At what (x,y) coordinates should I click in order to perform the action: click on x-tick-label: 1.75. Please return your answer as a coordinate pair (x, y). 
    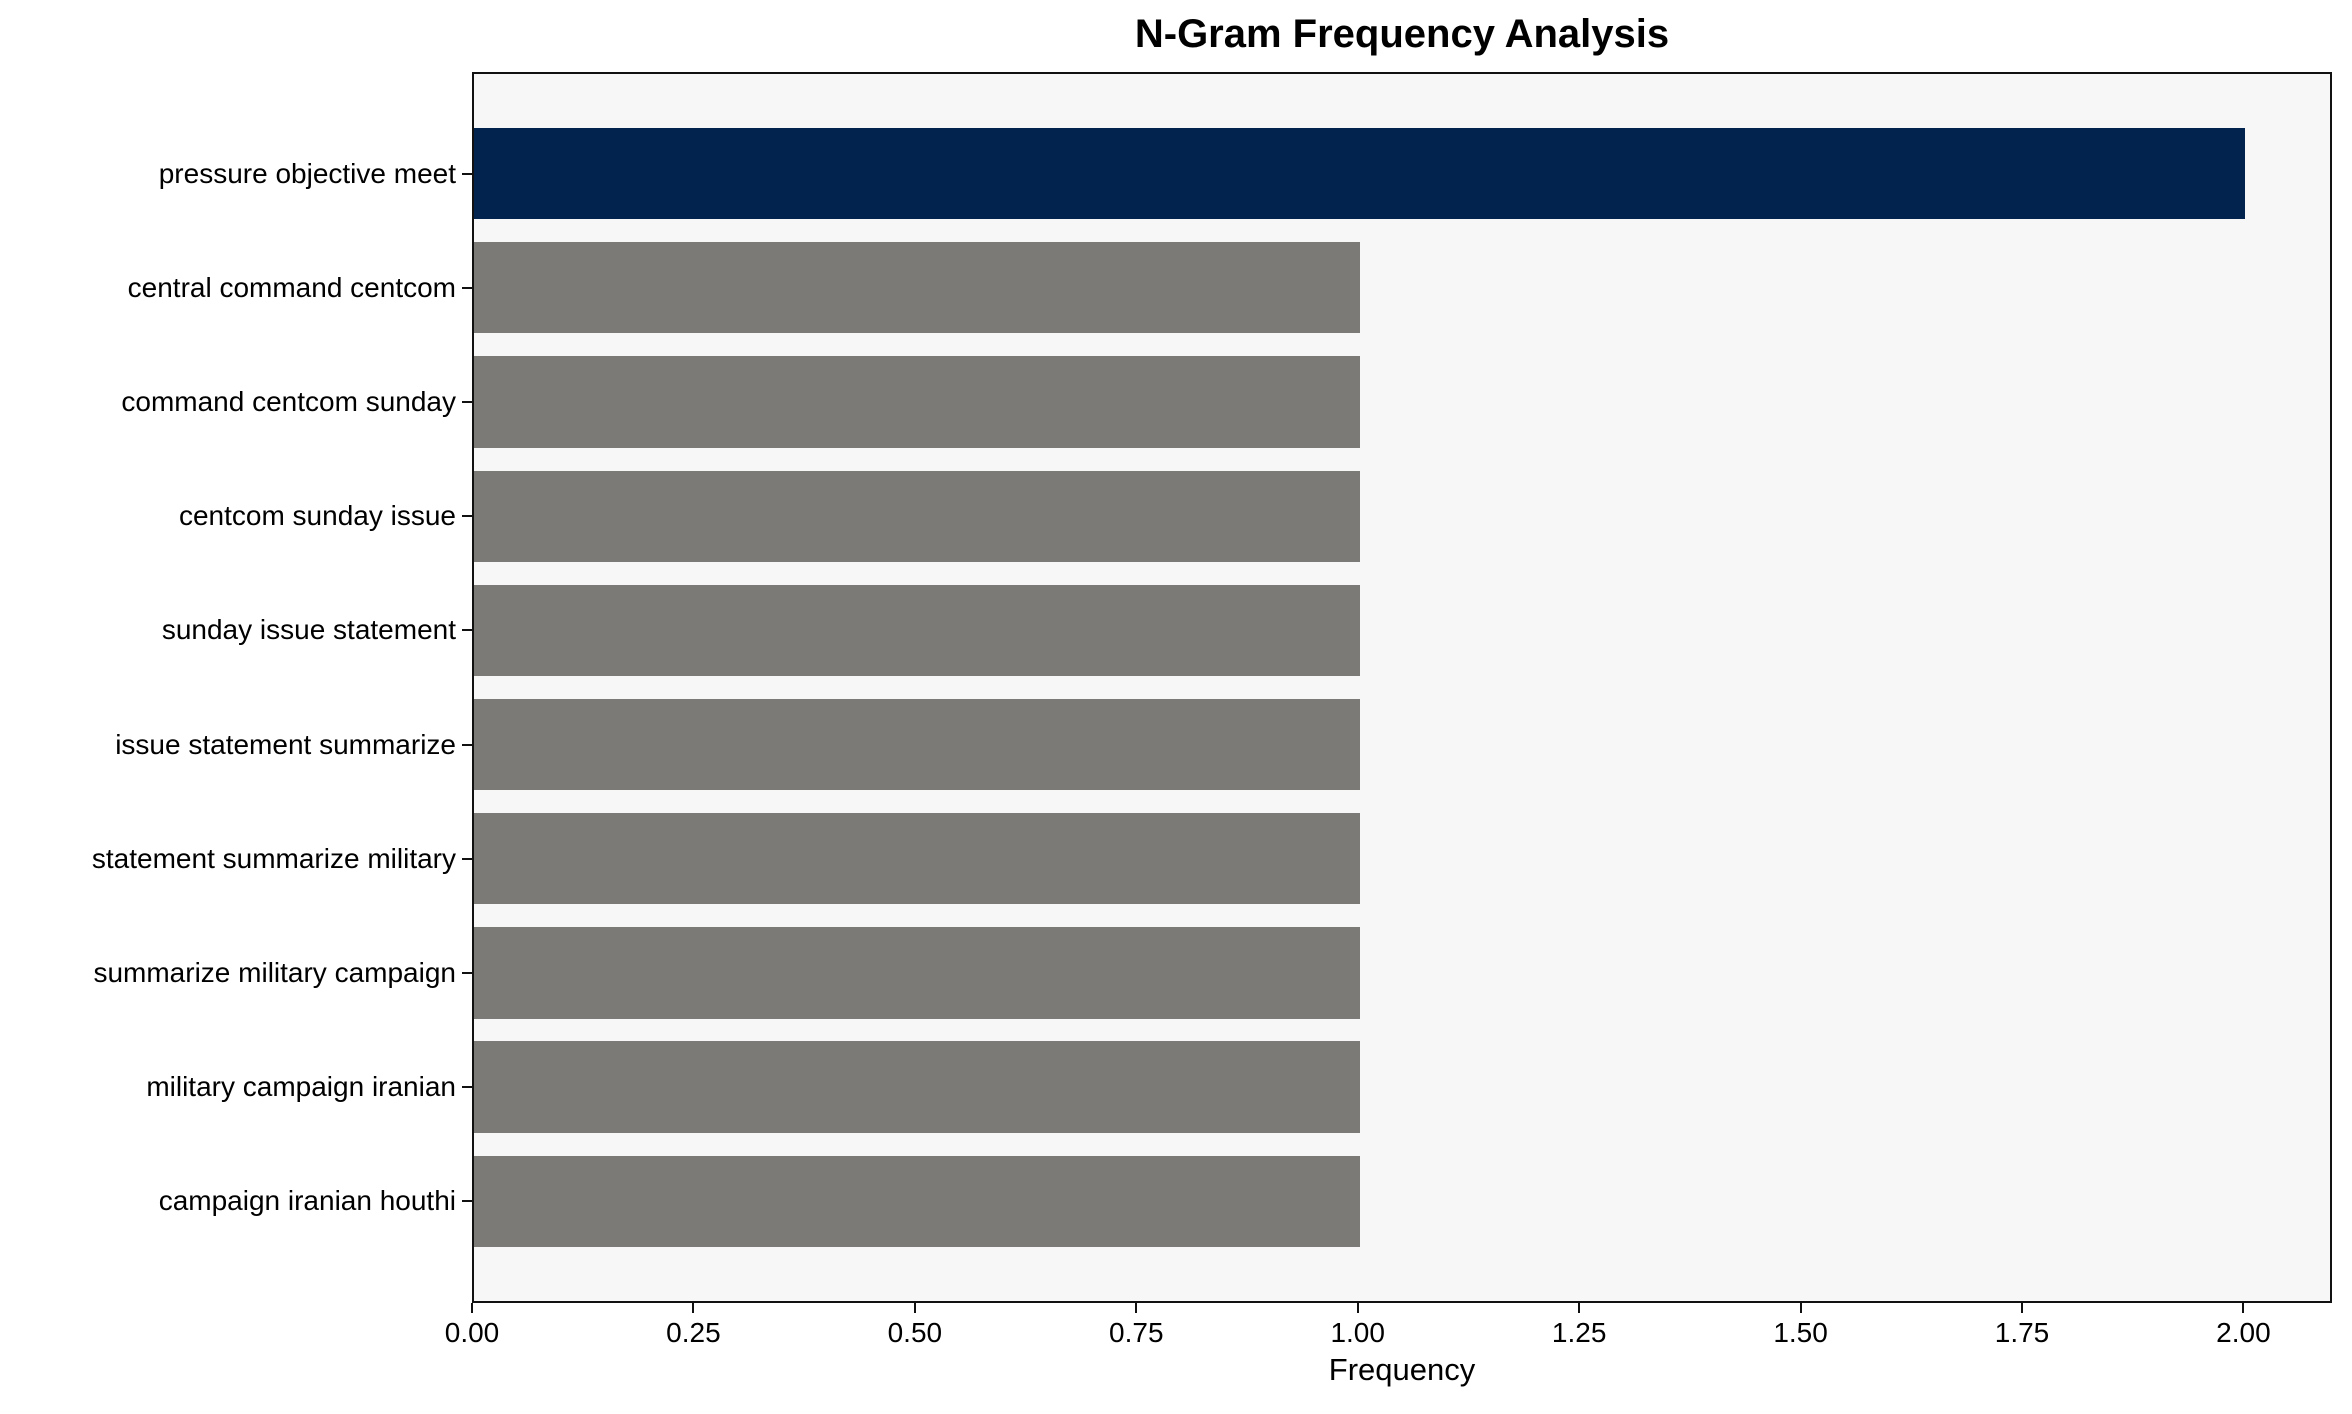
    Looking at the image, I should click on (2022, 1332).